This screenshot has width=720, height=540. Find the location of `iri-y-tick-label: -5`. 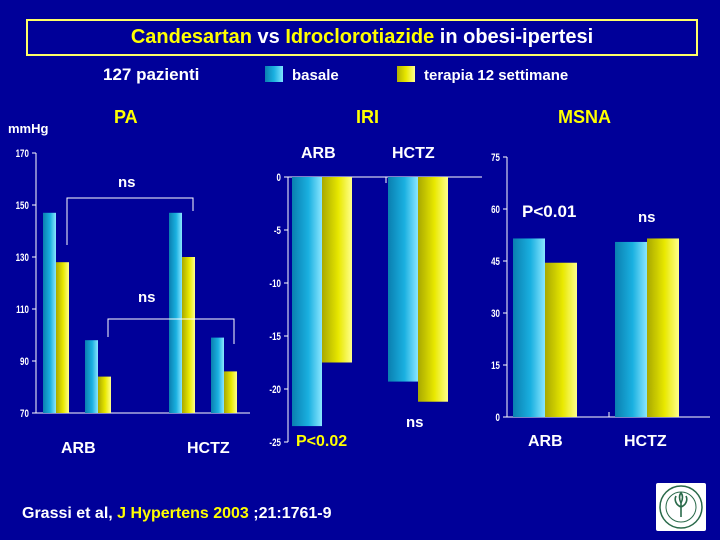

iri-y-tick-label: -5 is located at coordinates (278, 231).